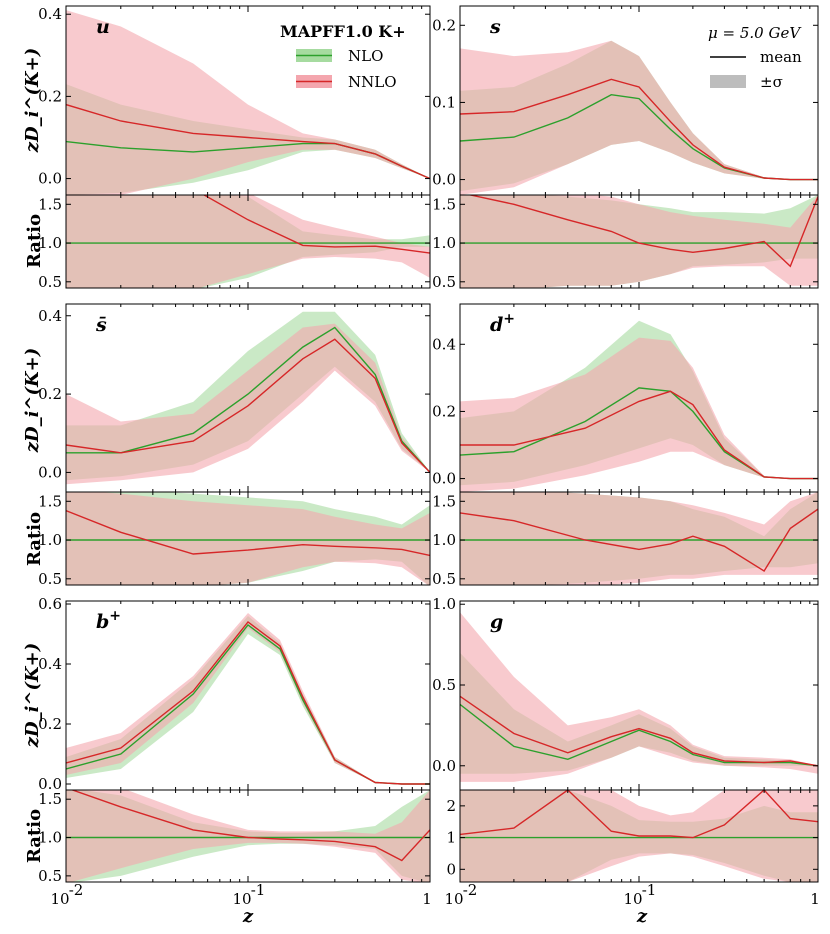 The image size is (830, 934). Describe the element at coordinates (771, 82) in the screenshot. I see `legend-sigma-label: ±σ` at that location.